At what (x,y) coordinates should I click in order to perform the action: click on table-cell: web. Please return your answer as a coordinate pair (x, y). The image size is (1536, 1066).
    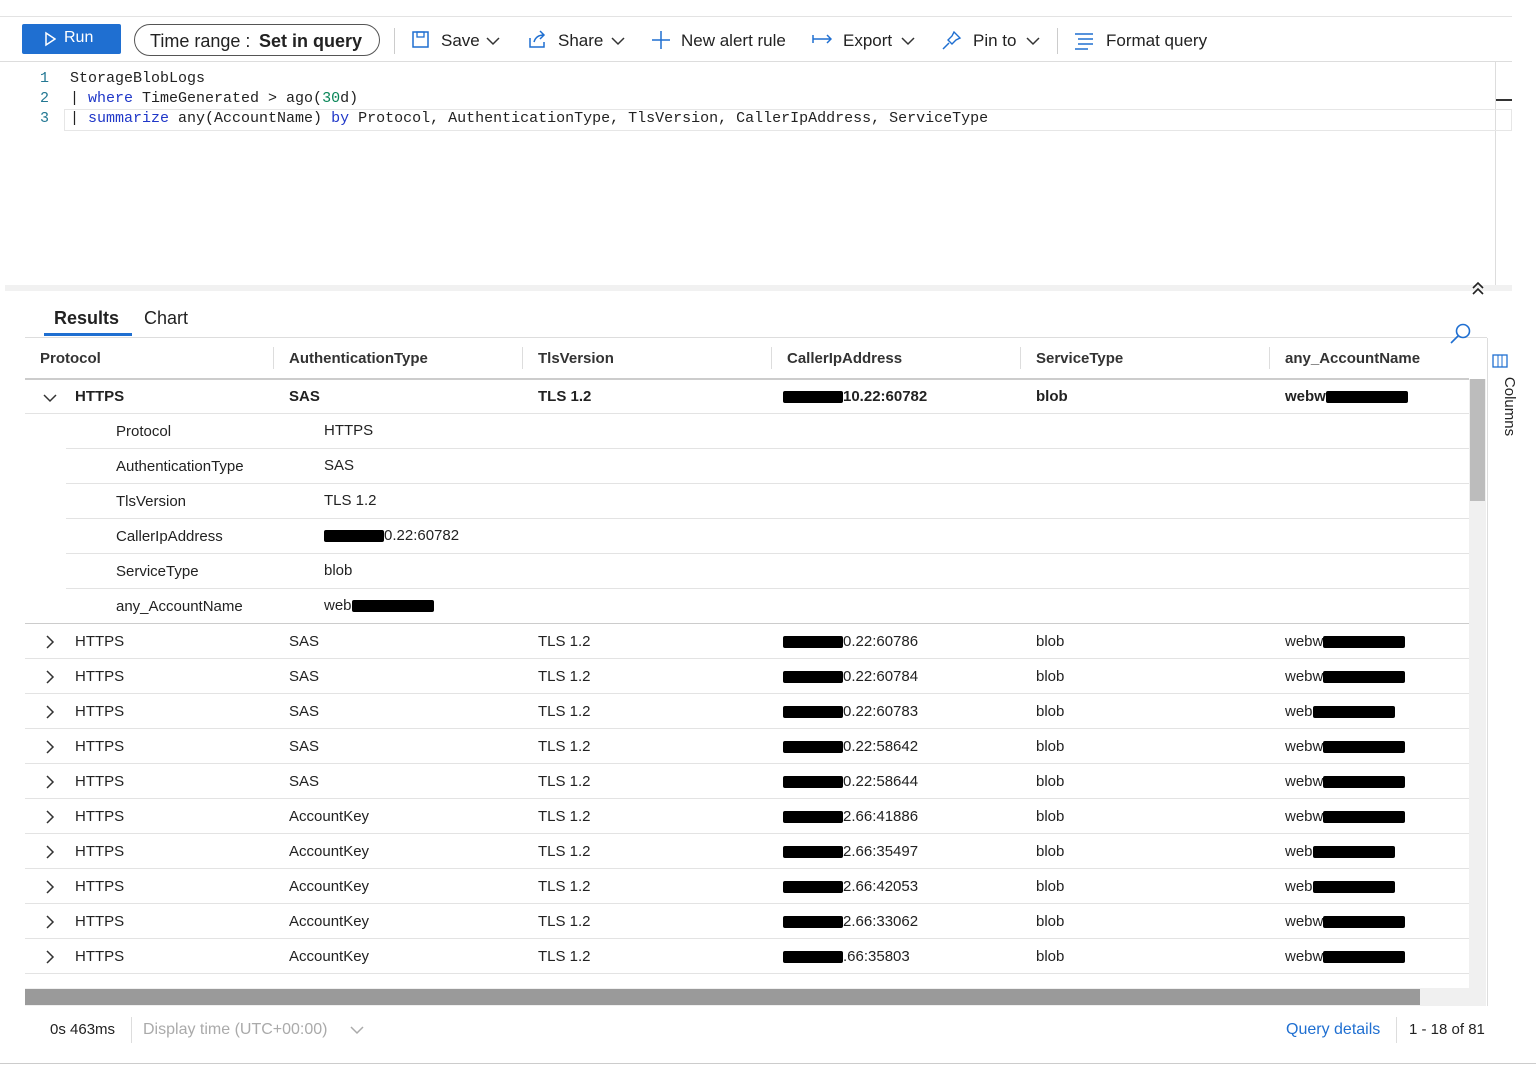
    Looking at the image, I should click on (1340, 851).